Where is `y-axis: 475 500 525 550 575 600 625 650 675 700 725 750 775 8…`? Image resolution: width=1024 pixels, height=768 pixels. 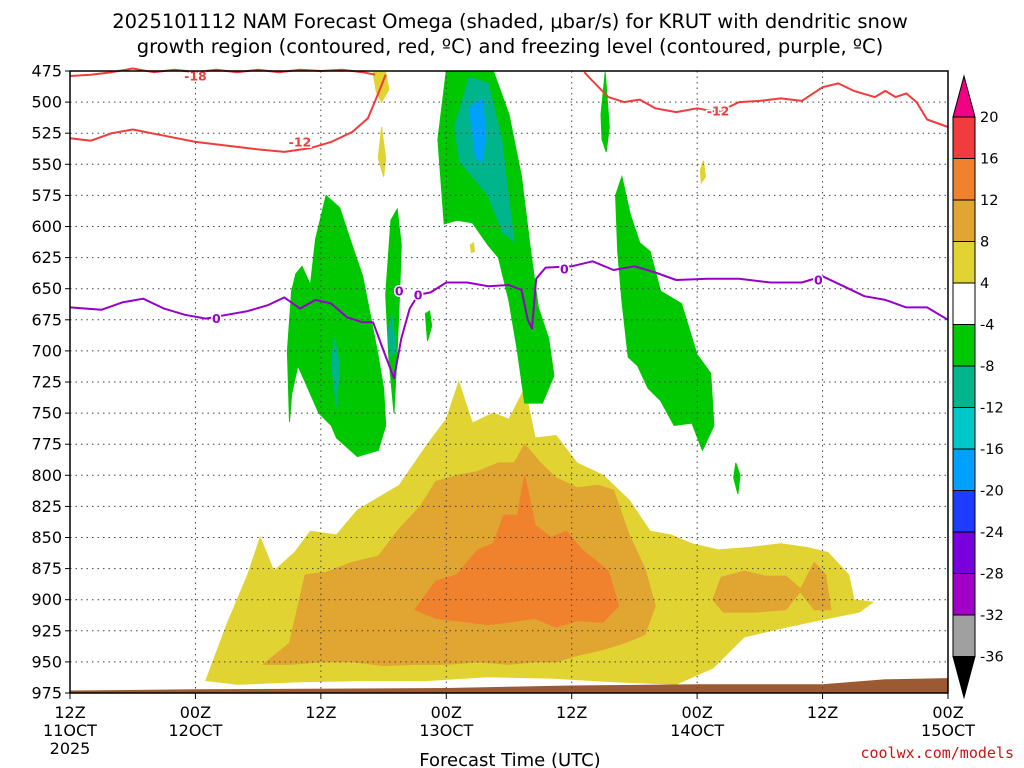
y-axis: 475 500 525 550 575 600 625 650 675 700 725 750 775 8… is located at coordinates (50, 382).